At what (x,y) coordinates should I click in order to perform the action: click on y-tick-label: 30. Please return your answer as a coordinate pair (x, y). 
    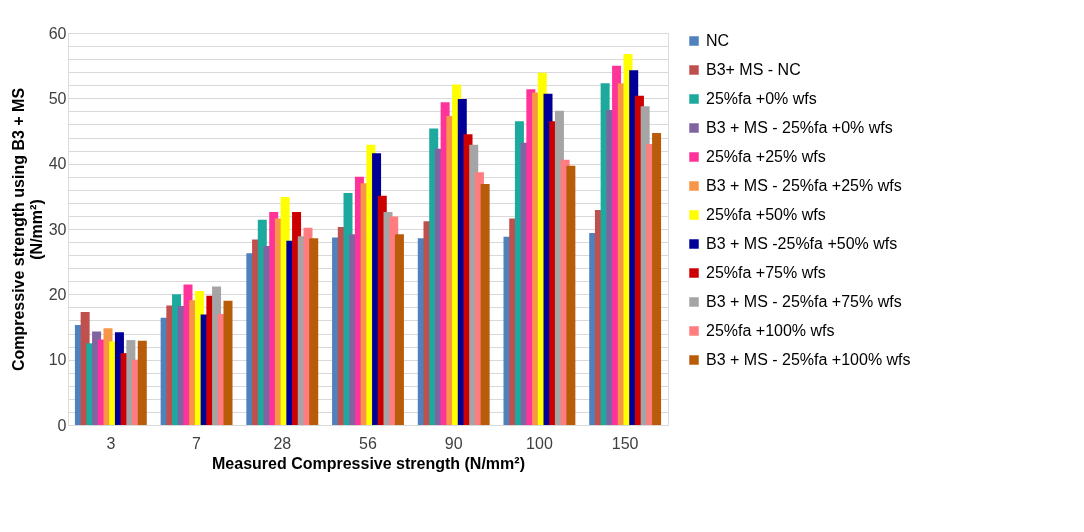
    Looking at the image, I should click on (57, 229).